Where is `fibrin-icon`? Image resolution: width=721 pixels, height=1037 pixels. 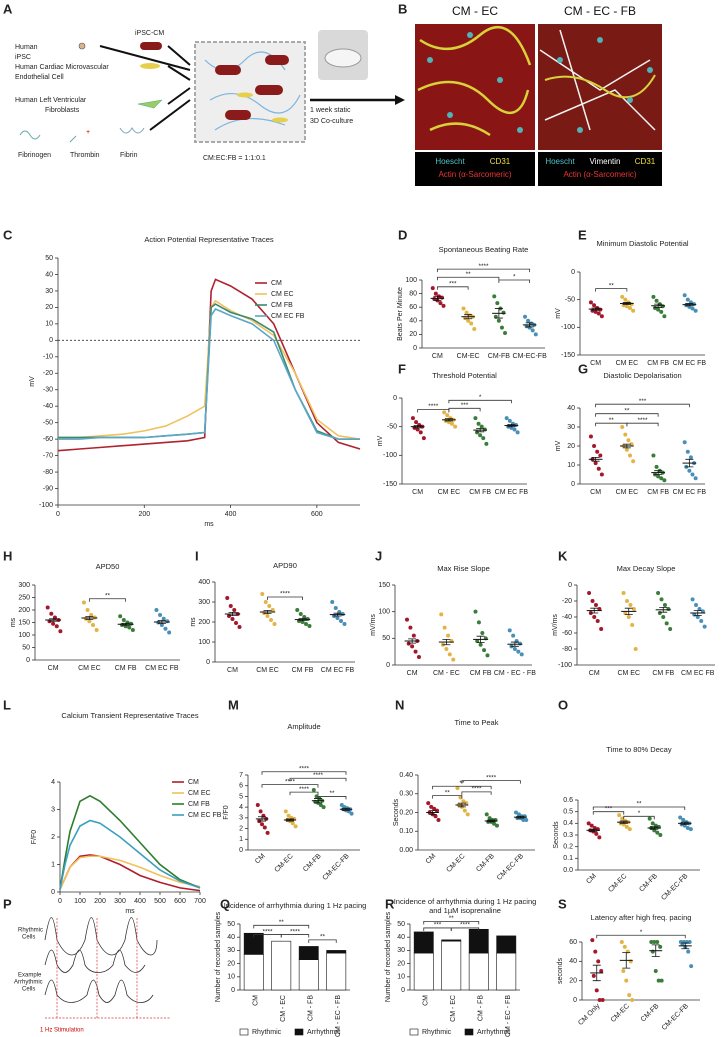 fibrin-icon is located at coordinates (48, 136).